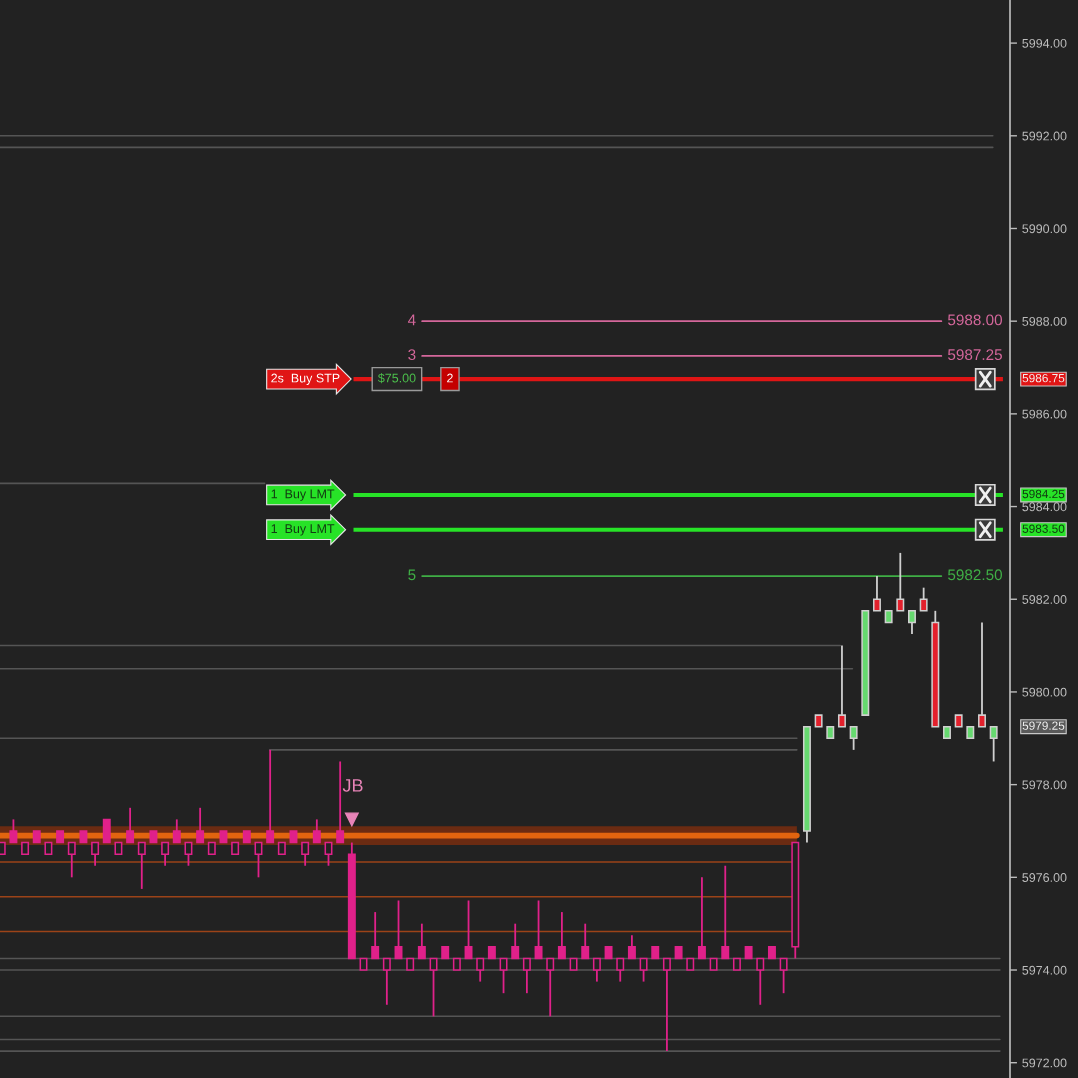 This screenshot has width=1078, height=1078. I want to click on y-tick-label: 5988.00, so click(1044, 321).